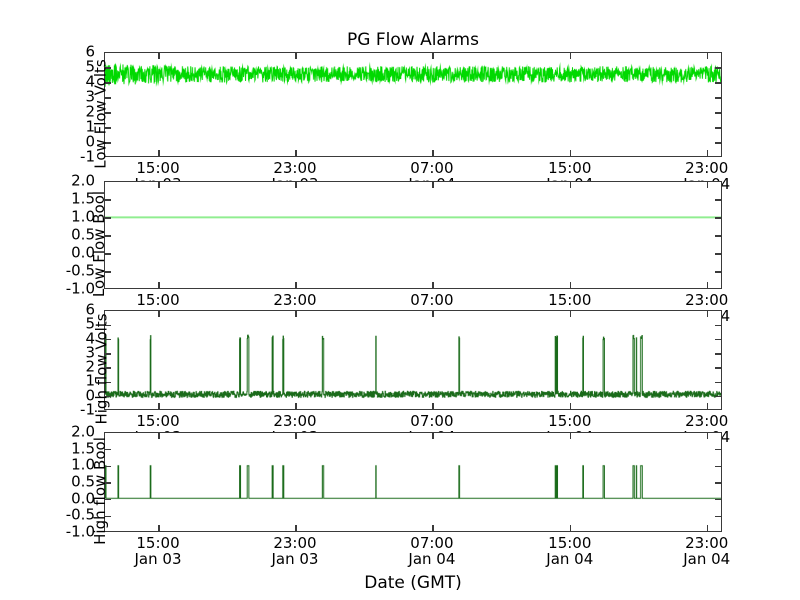  I want to click on axes-frame-low-flow-bool, so click(413, 235).